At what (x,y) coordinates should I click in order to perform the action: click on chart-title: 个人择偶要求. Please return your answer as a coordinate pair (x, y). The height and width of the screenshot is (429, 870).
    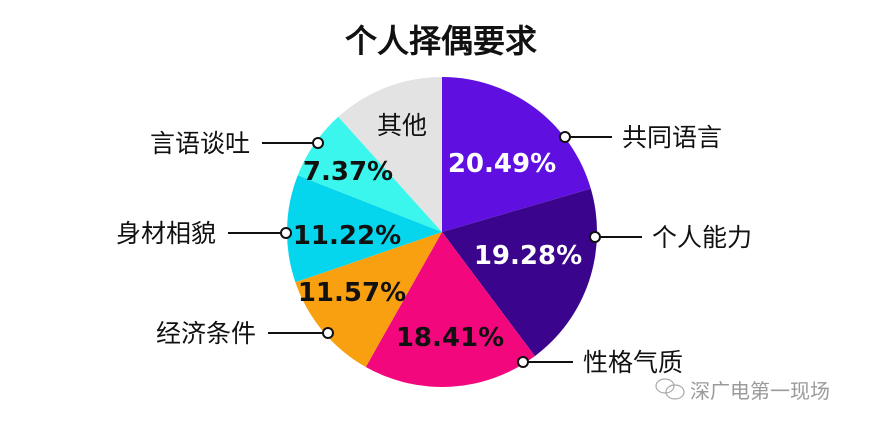
    Looking at the image, I should click on (441, 41).